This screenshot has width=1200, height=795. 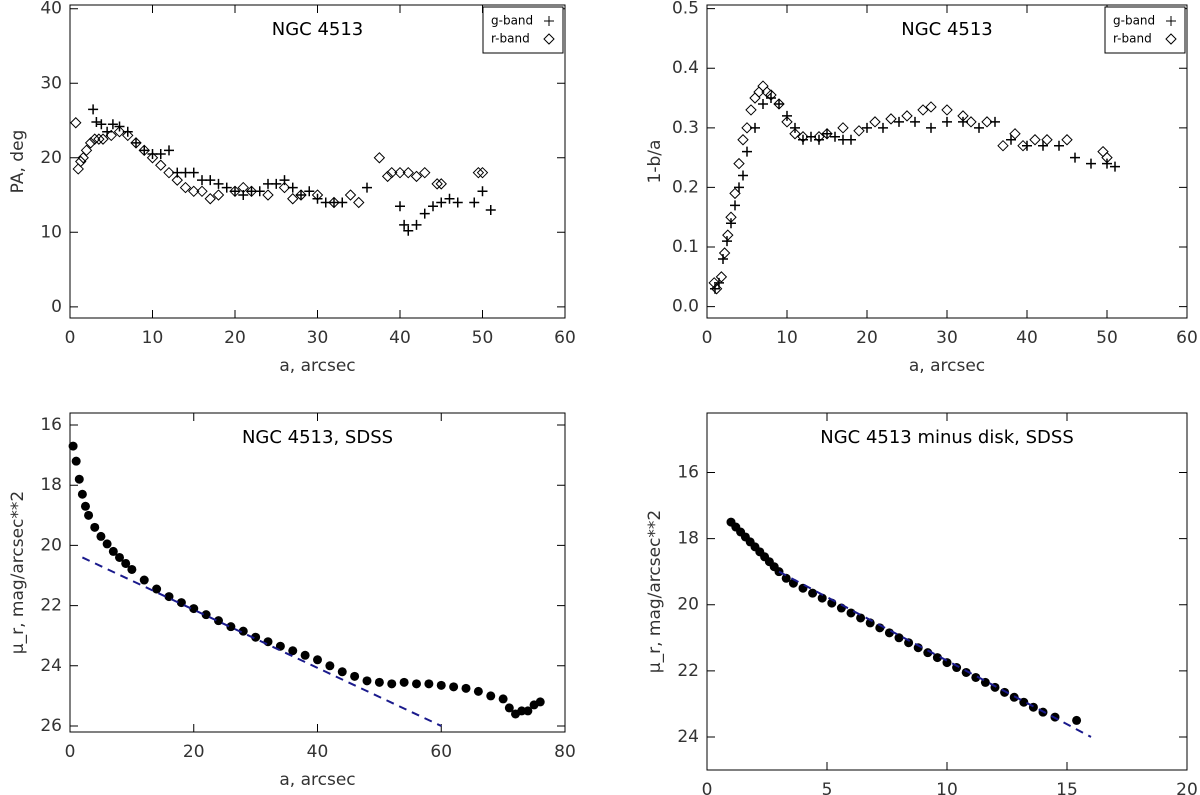 What do you see at coordinates (935, 654) in the screenshot?
I see `fit-line` at bounding box center [935, 654].